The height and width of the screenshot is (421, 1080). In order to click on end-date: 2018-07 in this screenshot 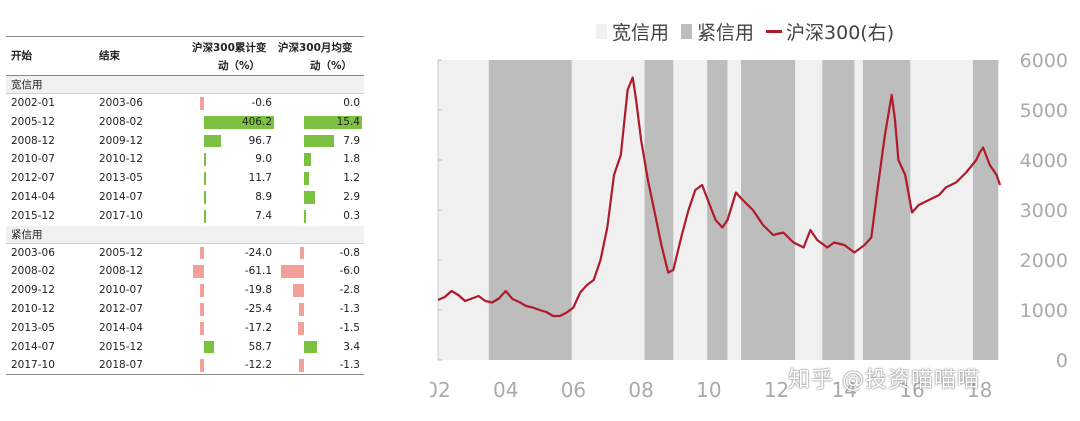, I will do `click(121, 365)`.